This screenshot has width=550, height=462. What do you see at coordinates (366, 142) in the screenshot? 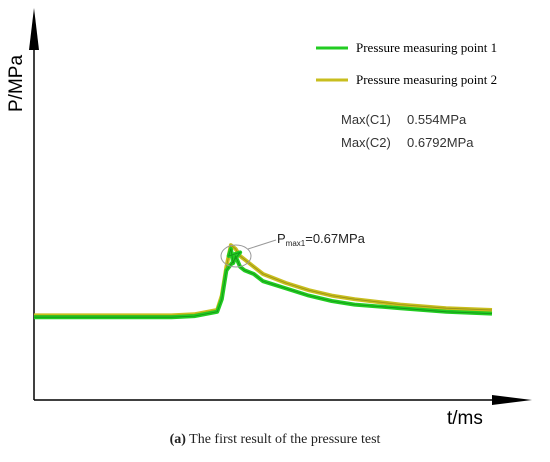
I see `stat-label-c2: Max(C2)` at bounding box center [366, 142].